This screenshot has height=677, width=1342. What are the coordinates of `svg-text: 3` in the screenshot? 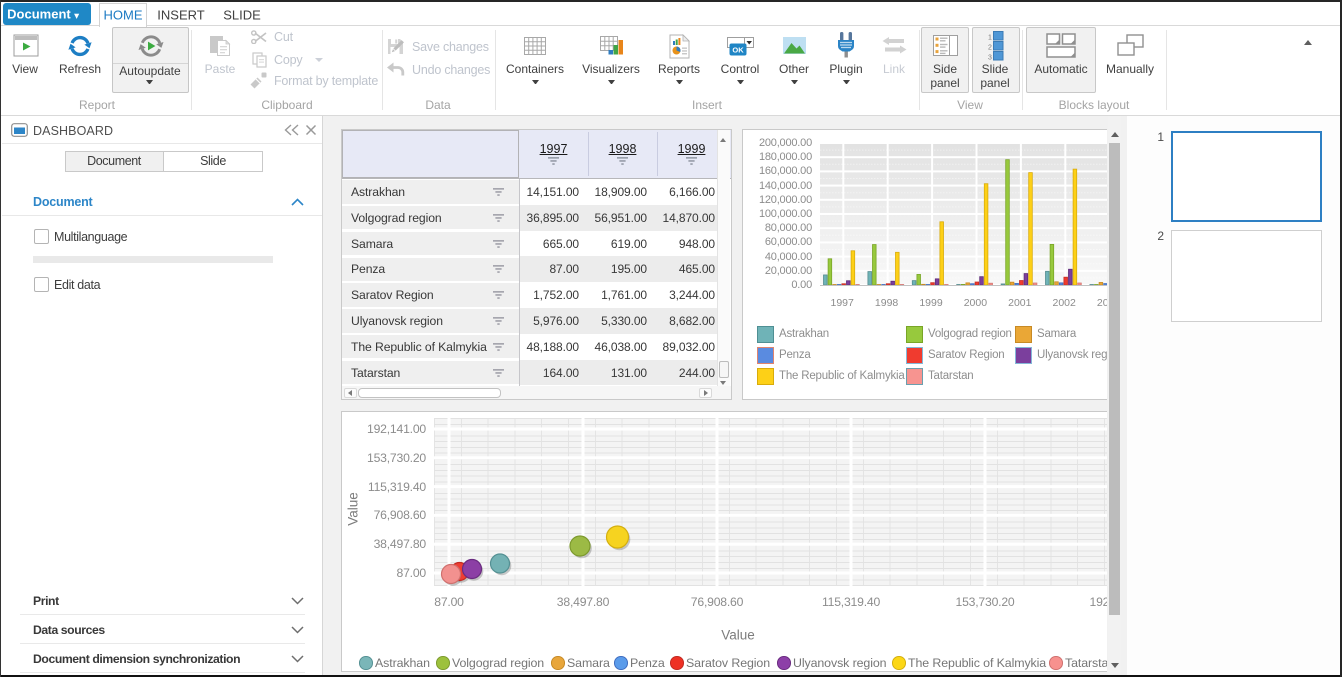 It's located at (990, 58).